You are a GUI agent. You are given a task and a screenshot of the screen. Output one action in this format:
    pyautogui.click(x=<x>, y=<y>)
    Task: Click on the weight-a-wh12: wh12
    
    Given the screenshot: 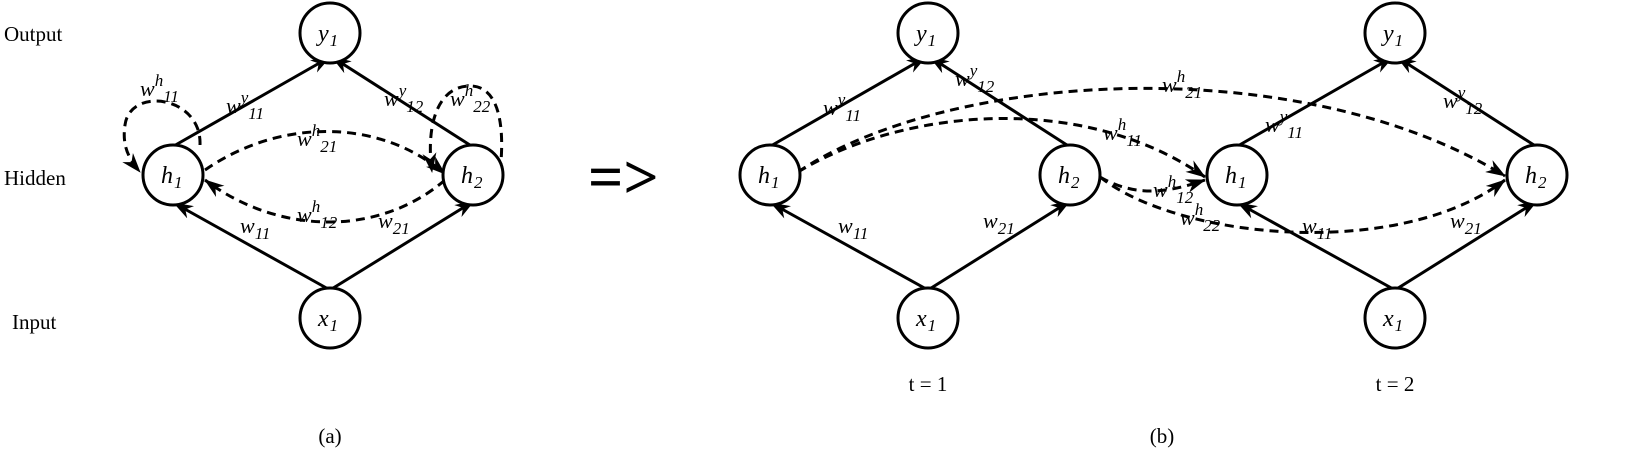 What is the action you would take?
    pyautogui.click(x=317, y=214)
    